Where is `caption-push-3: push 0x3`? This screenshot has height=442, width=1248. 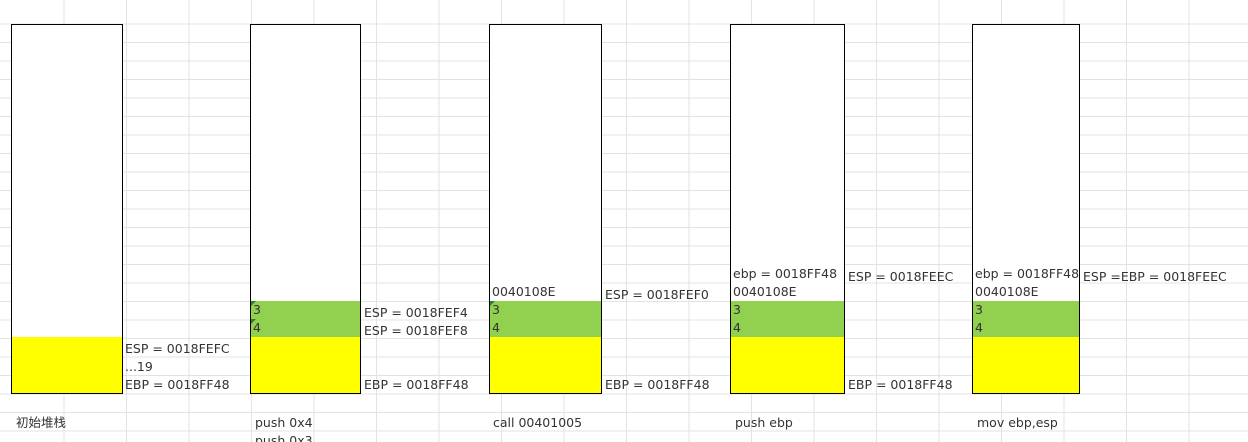 caption-push-3: push 0x3 is located at coordinates (284, 437).